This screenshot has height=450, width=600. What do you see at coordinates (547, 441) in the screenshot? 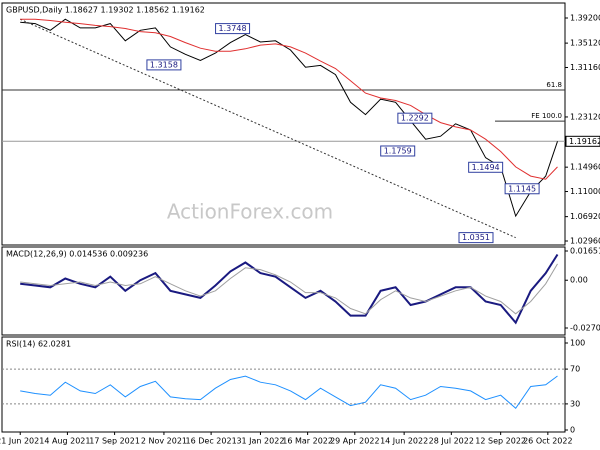
I see `x-tick-label: 26 Oct 2022` at bounding box center [547, 441].